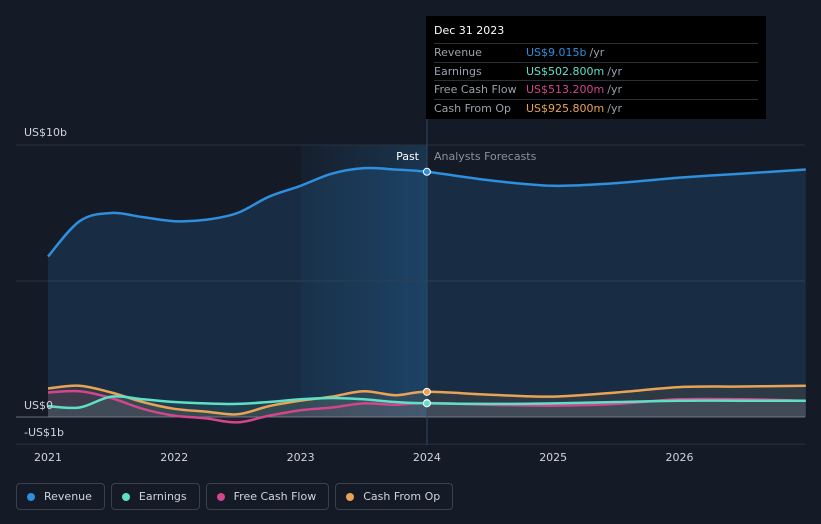  What do you see at coordinates (458, 71) in the screenshot?
I see `tooltip-label: Earnings` at bounding box center [458, 71].